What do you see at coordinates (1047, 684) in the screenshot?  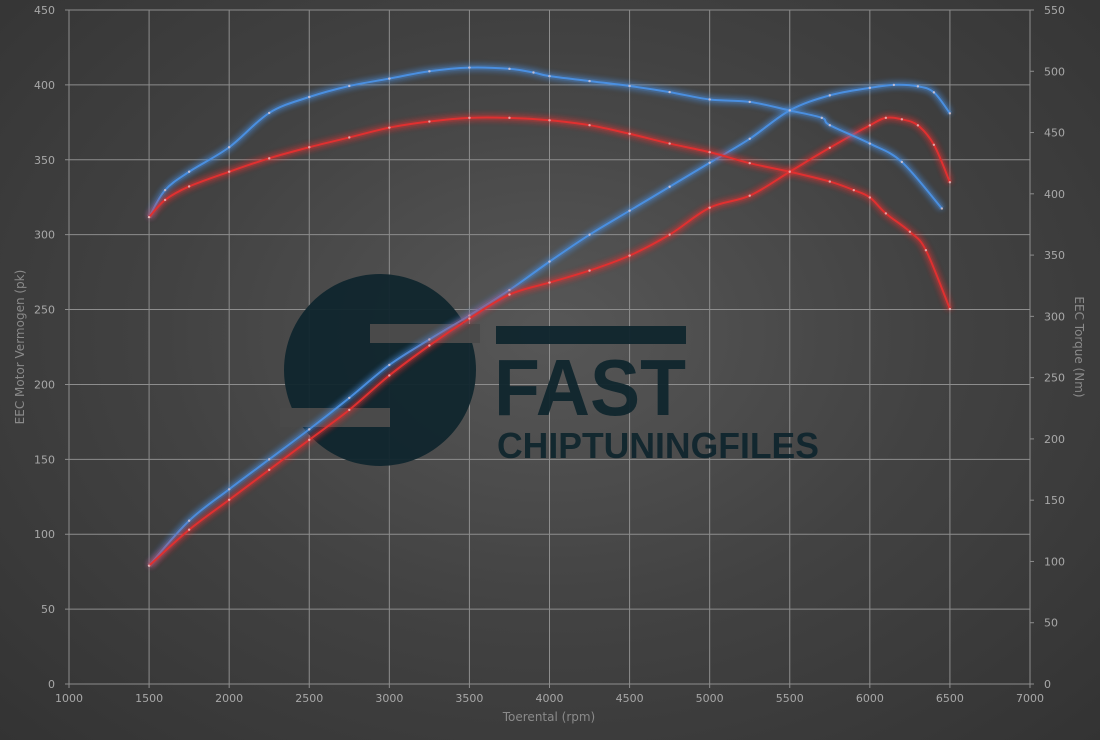 I see `y-right-tick-label: 0` at bounding box center [1047, 684].